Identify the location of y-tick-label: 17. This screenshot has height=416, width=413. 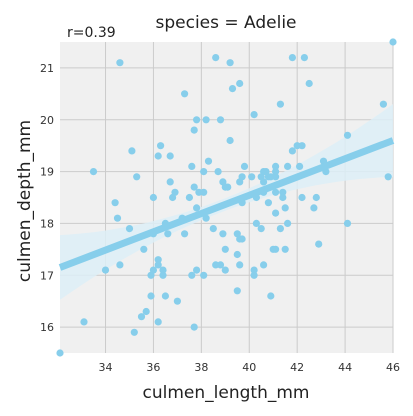
(47, 275).